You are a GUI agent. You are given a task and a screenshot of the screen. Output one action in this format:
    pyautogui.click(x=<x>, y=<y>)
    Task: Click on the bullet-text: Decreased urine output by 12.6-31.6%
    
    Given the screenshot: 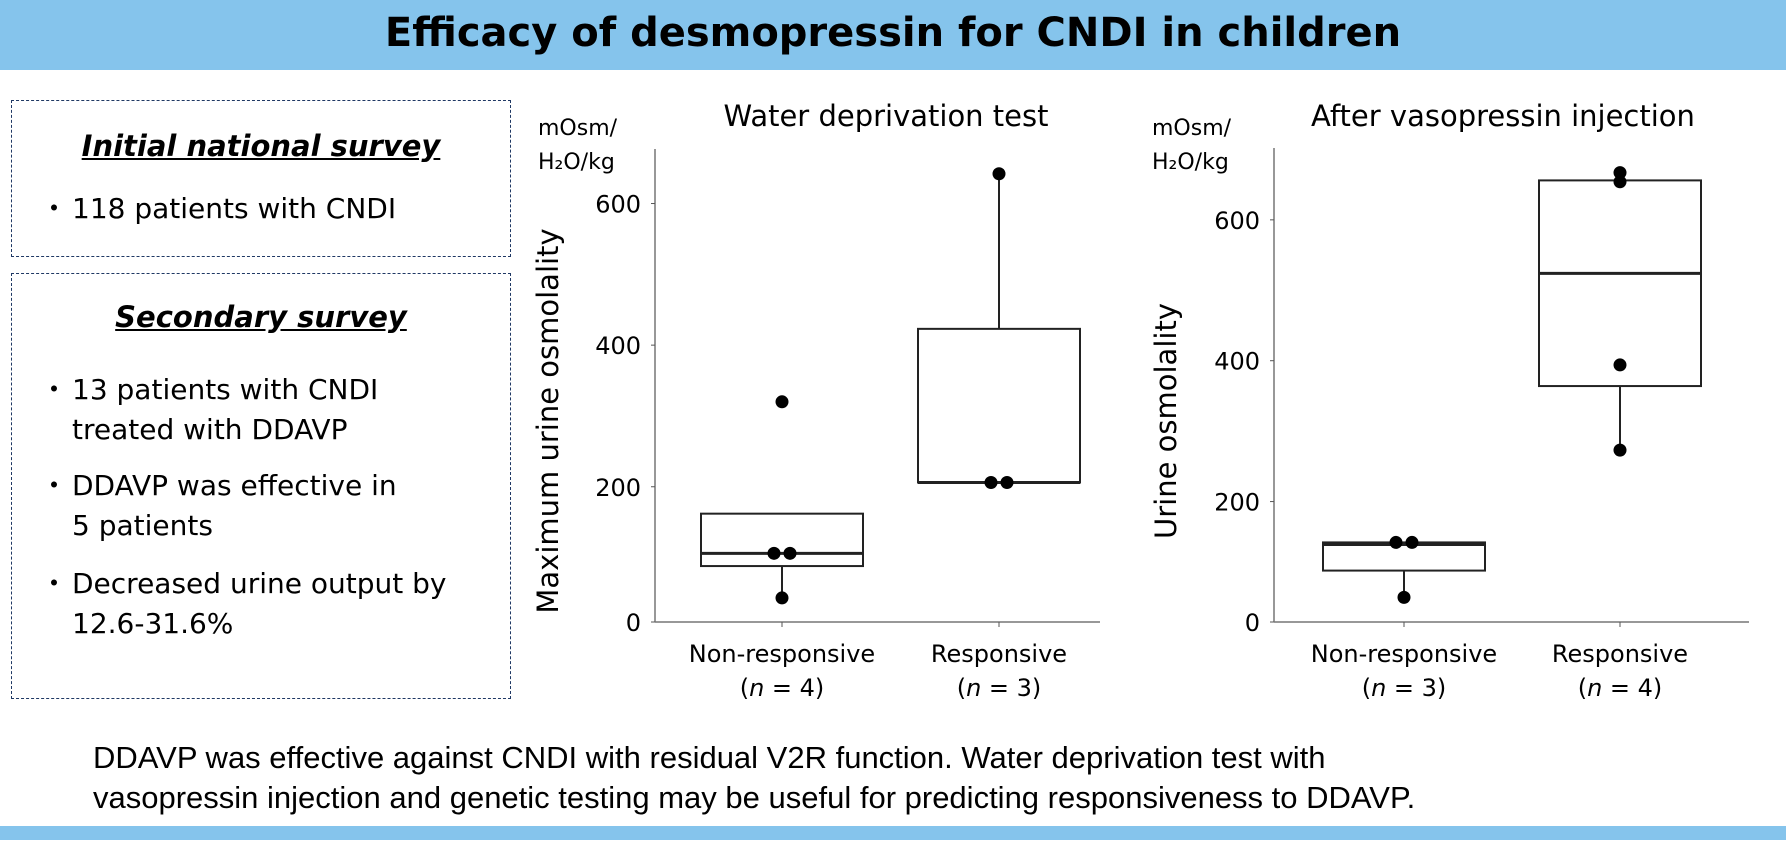 What is the action you would take?
    pyautogui.click(x=259, y=604)
    